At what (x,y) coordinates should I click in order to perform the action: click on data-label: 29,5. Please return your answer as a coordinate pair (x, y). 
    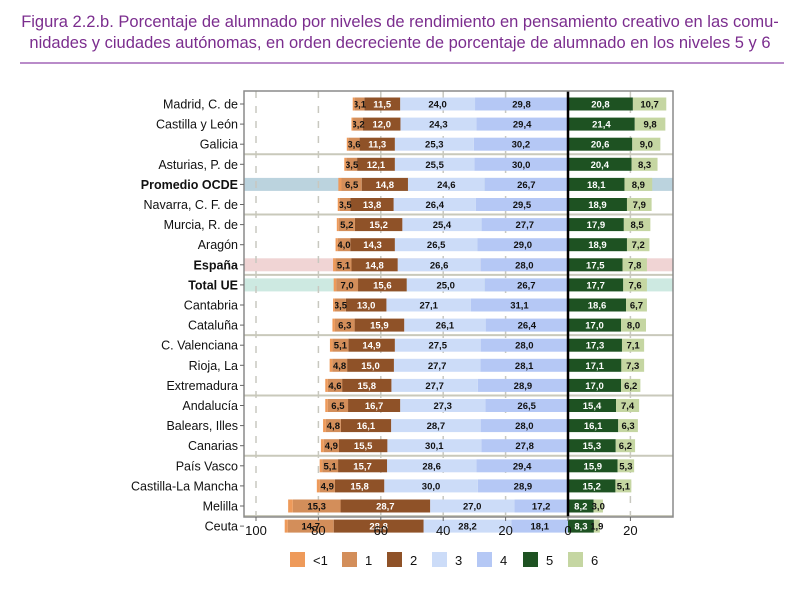
    Looking at the image, I should click on (522, 205).